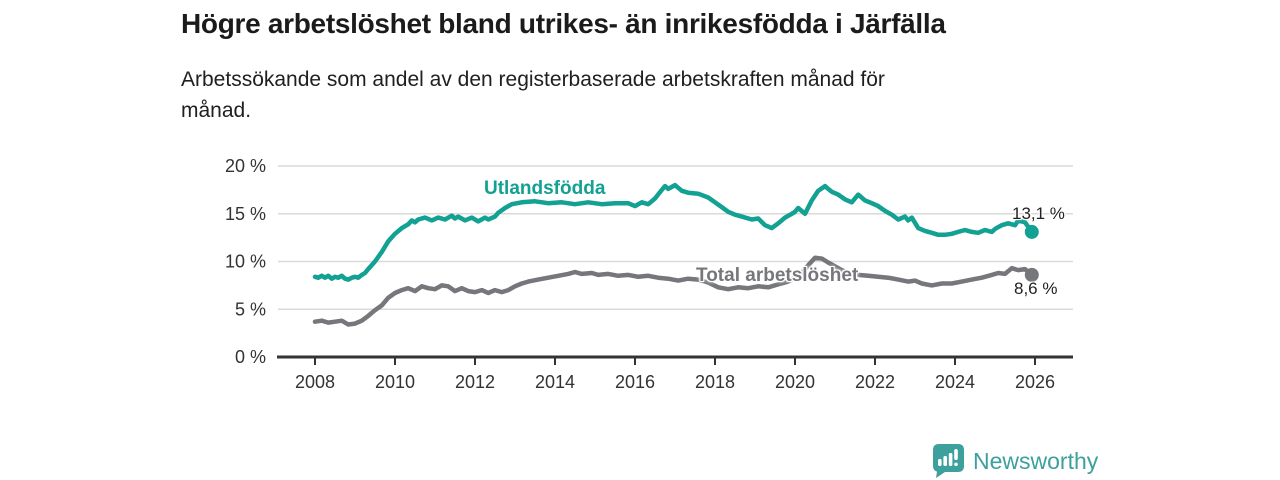  Describe the element at coordinates (245, 262) in the screenshot. I see `y-axis-tick-label: 10 %` at that location.